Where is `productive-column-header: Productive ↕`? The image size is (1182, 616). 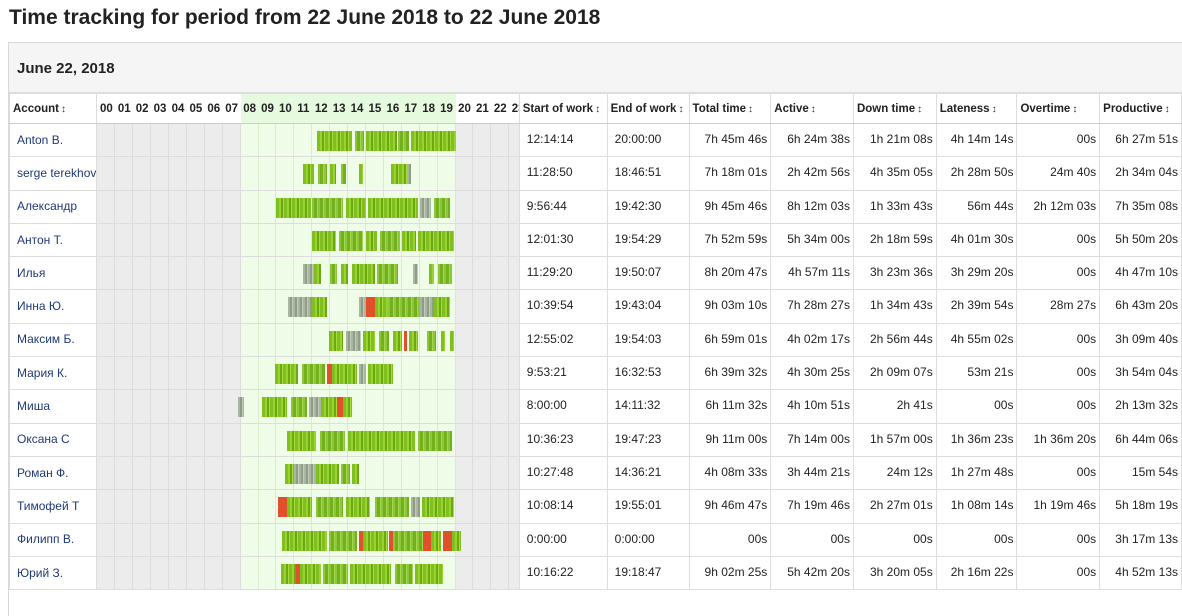 productive-column-header: Productive ↕ is located at coordinates (1140, 108).